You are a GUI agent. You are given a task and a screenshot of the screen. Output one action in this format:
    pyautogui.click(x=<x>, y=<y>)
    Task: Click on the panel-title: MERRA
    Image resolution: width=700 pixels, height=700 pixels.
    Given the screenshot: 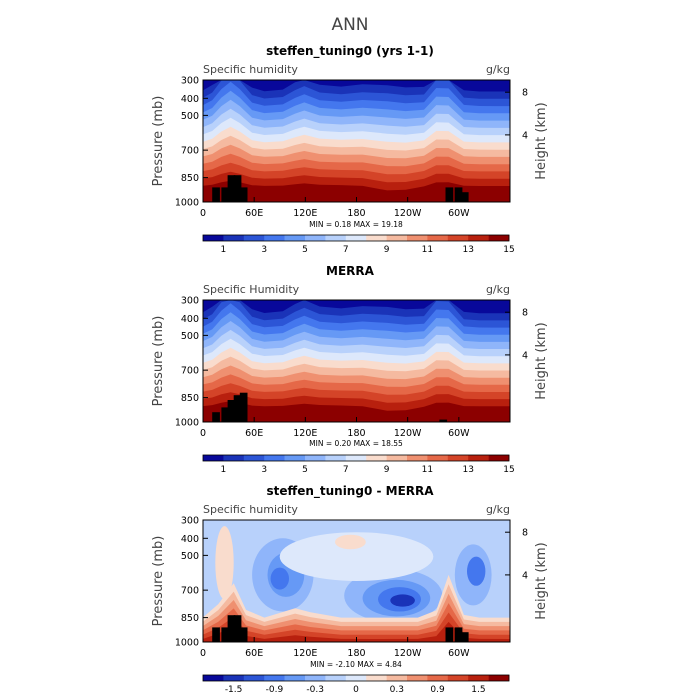 What is the action you would take?
    pyautogui.click(x=350, y=271)
    